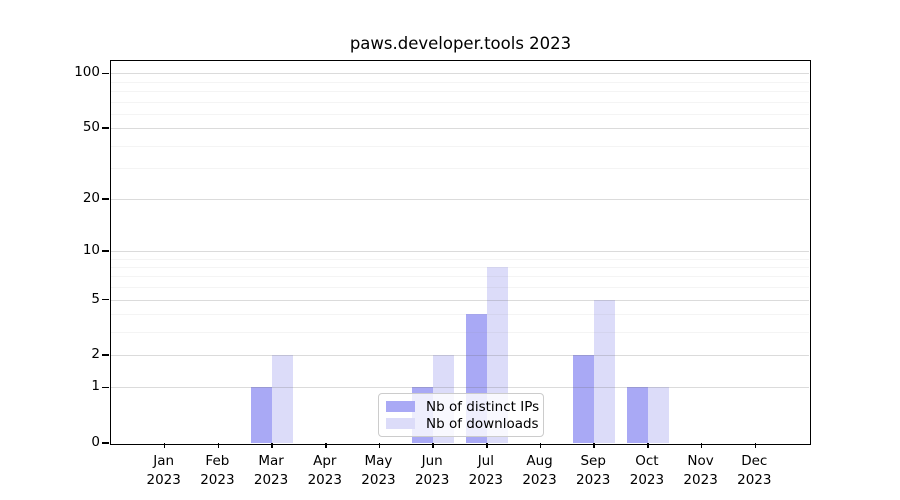 The image size is (900, 500). Describe the element at coordinates (584, 399) in the screenshot. I see `bar-distinct-ips-sep` at that location.